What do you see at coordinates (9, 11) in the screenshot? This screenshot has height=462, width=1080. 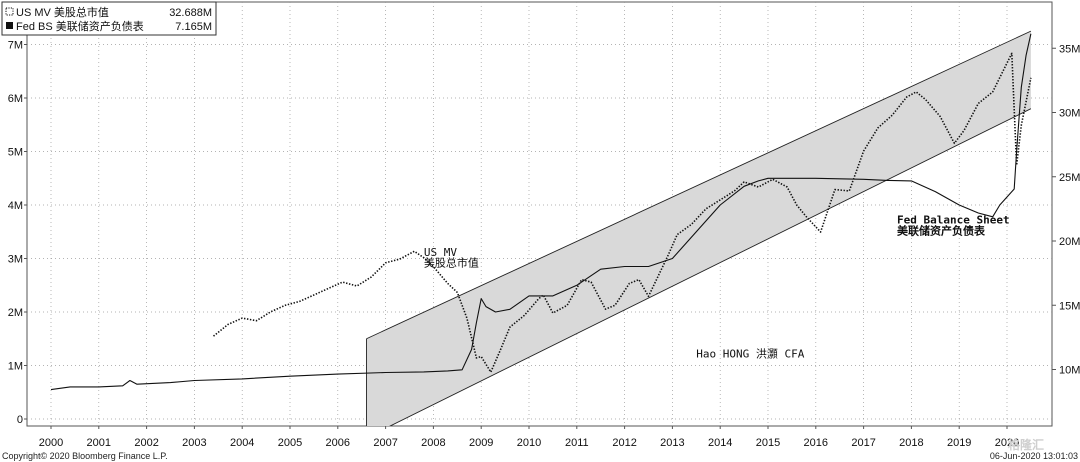 I see `legend-swatch-us-mv` at bounding box center [9, 11].